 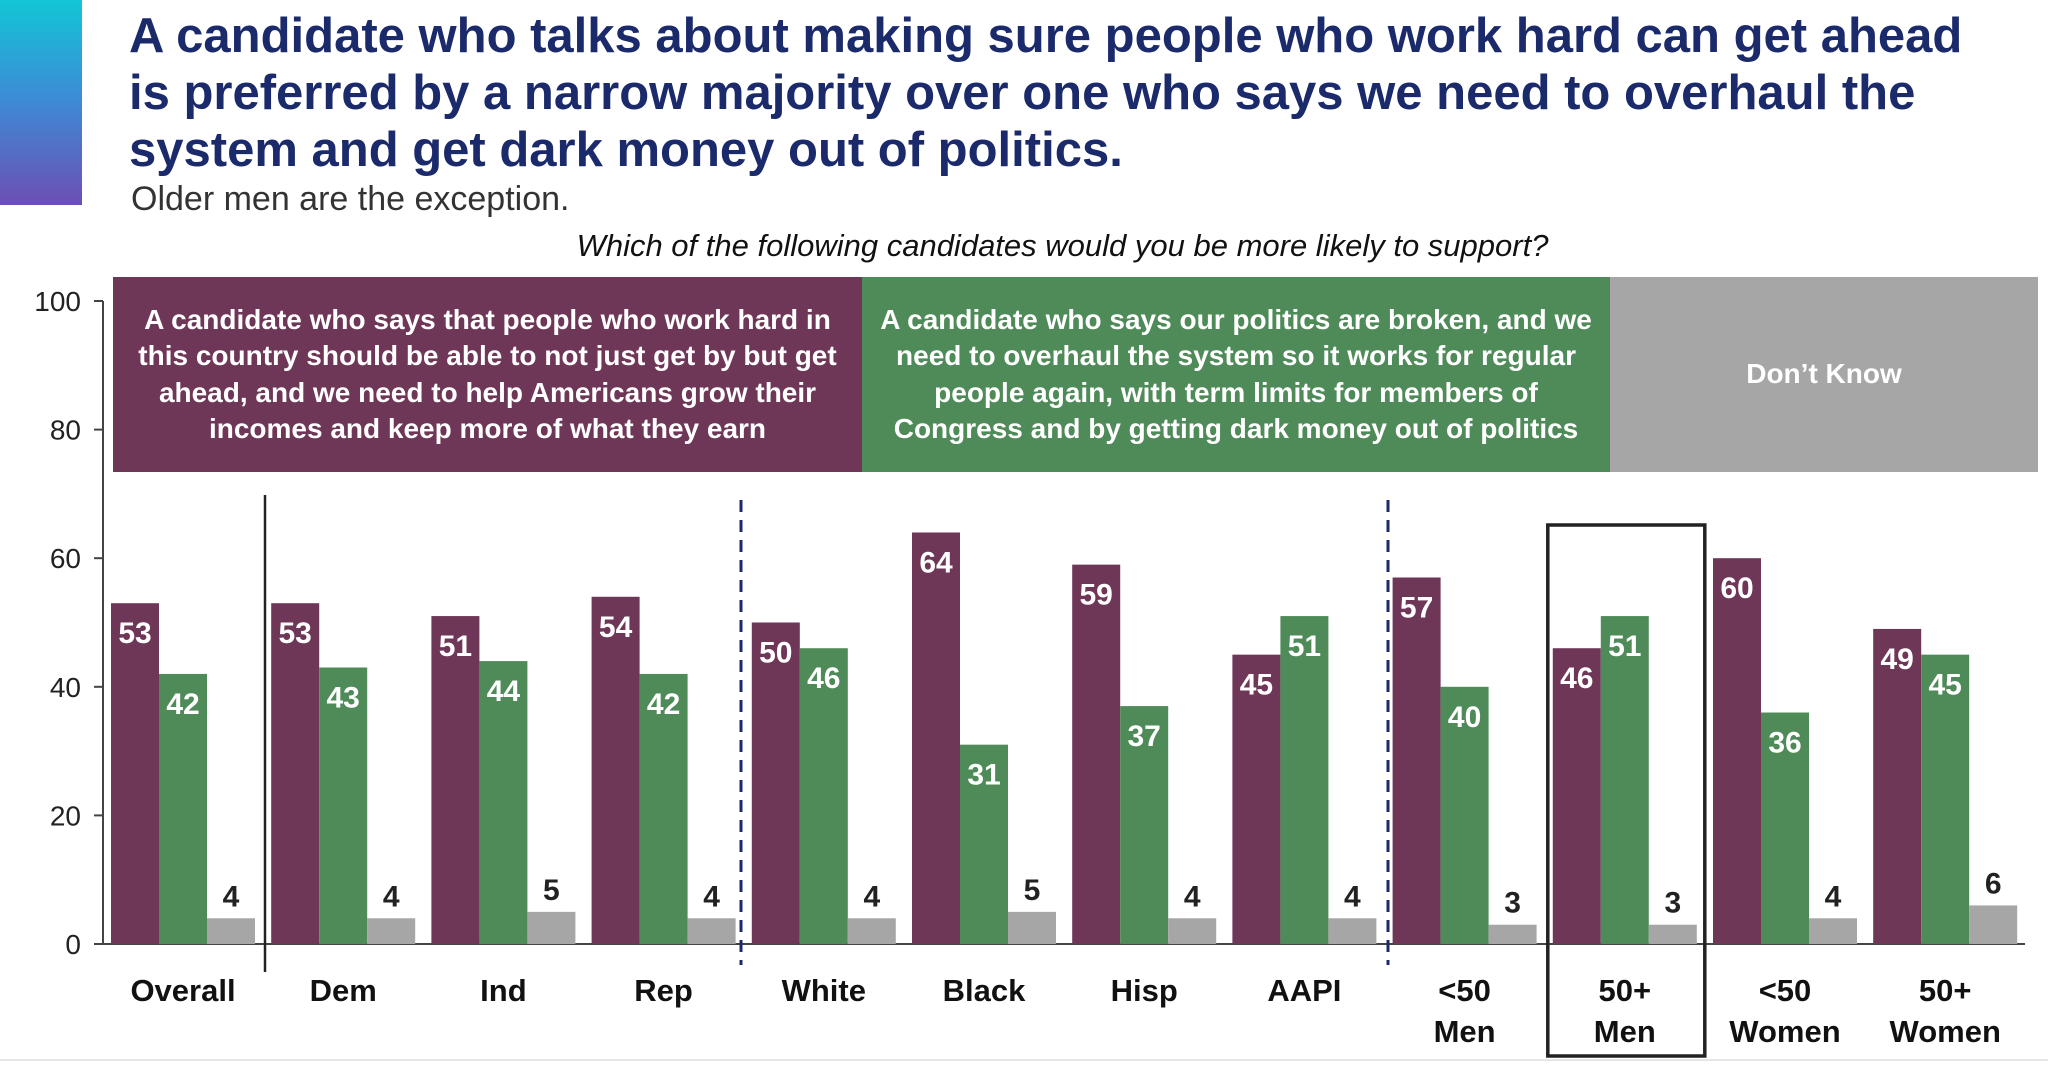 I want to click on bar-black-s2, so click(x=984, y=844).